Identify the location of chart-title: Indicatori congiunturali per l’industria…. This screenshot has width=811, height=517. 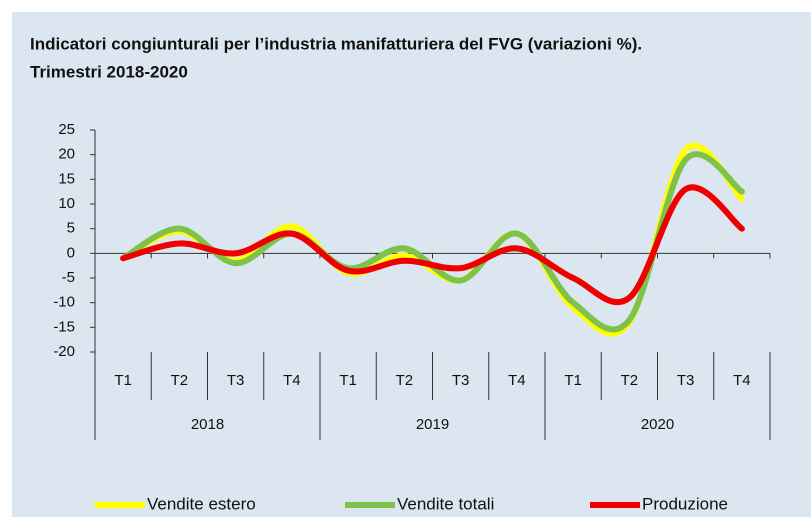
(336, 43).